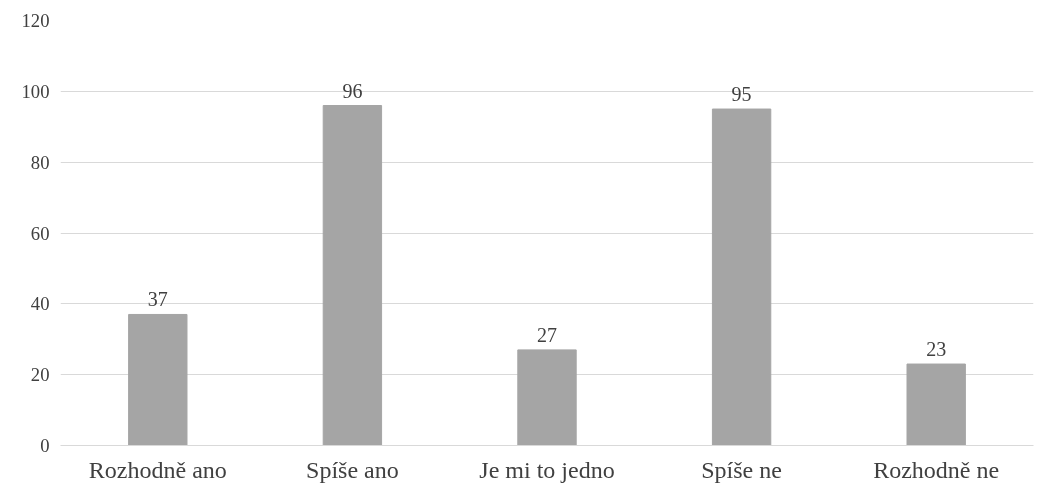 The width and height of the screenshot is (1048, 495). Describe the element at coordinates (157, 299) in the screenshot. I see `data-label: 37` at that location.